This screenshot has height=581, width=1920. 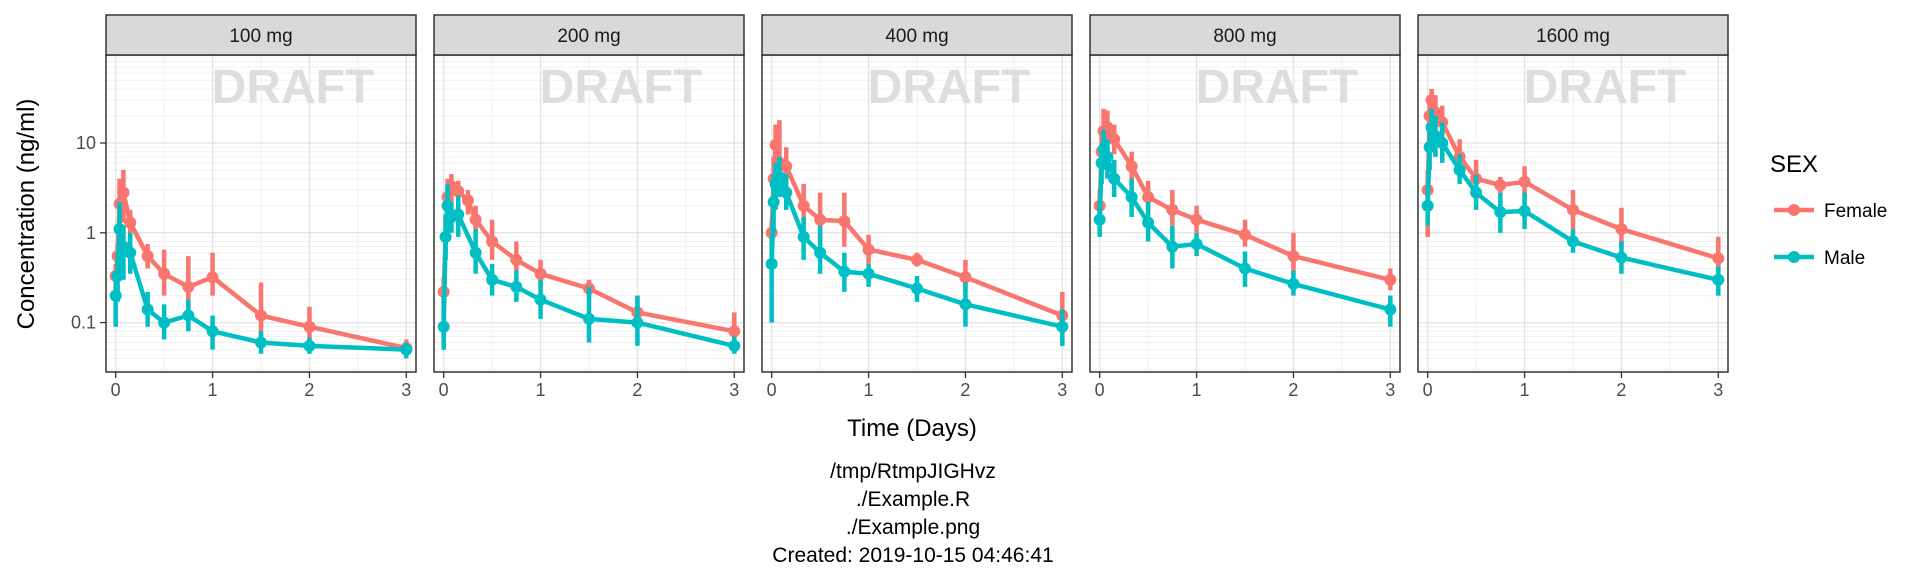 I want to click on footnote-line: Created: 2019-10-15 04:46:41, so click(x=912, y=555).